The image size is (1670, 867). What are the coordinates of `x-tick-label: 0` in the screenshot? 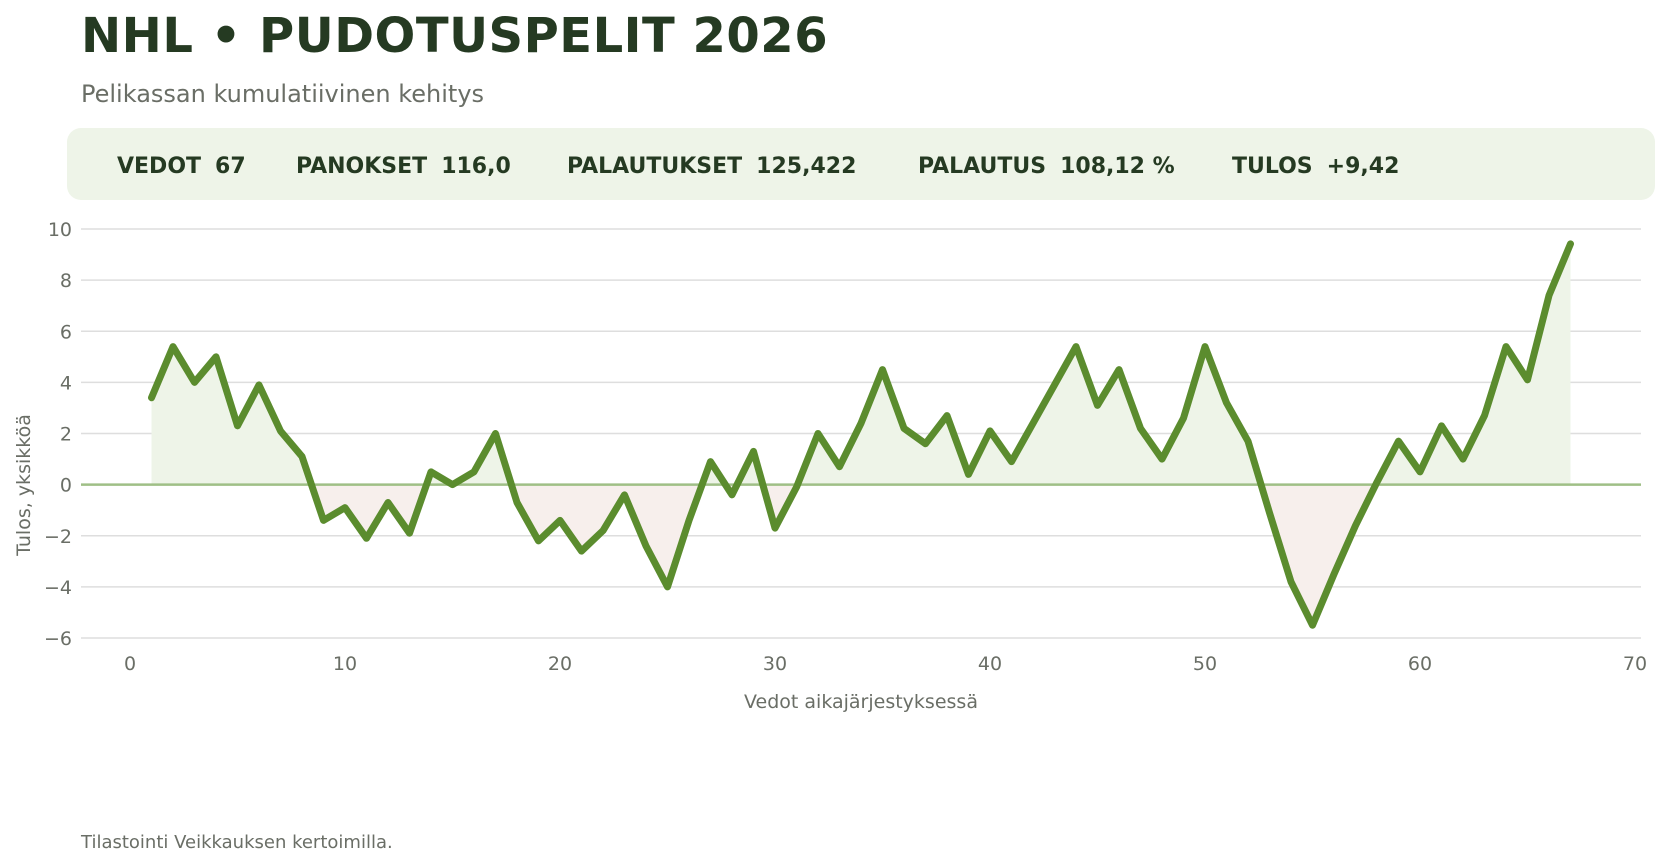 It's located at (130, 664).